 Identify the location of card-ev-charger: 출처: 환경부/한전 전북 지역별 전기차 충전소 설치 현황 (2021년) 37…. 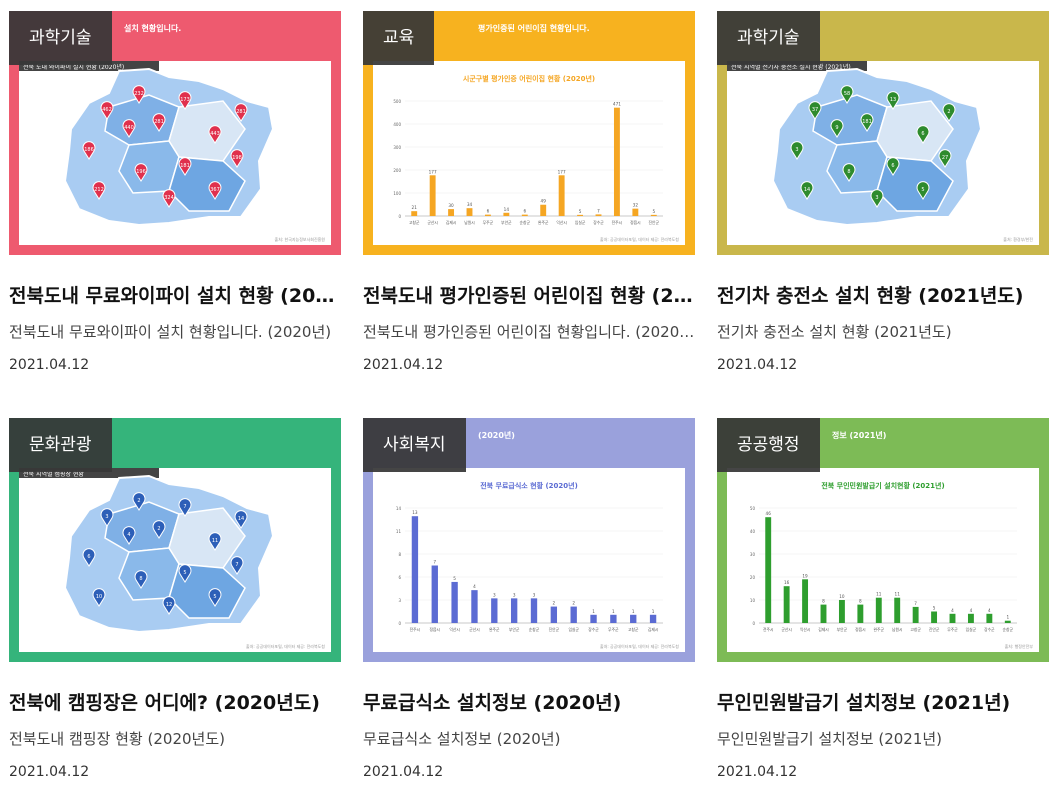
(883, 201).